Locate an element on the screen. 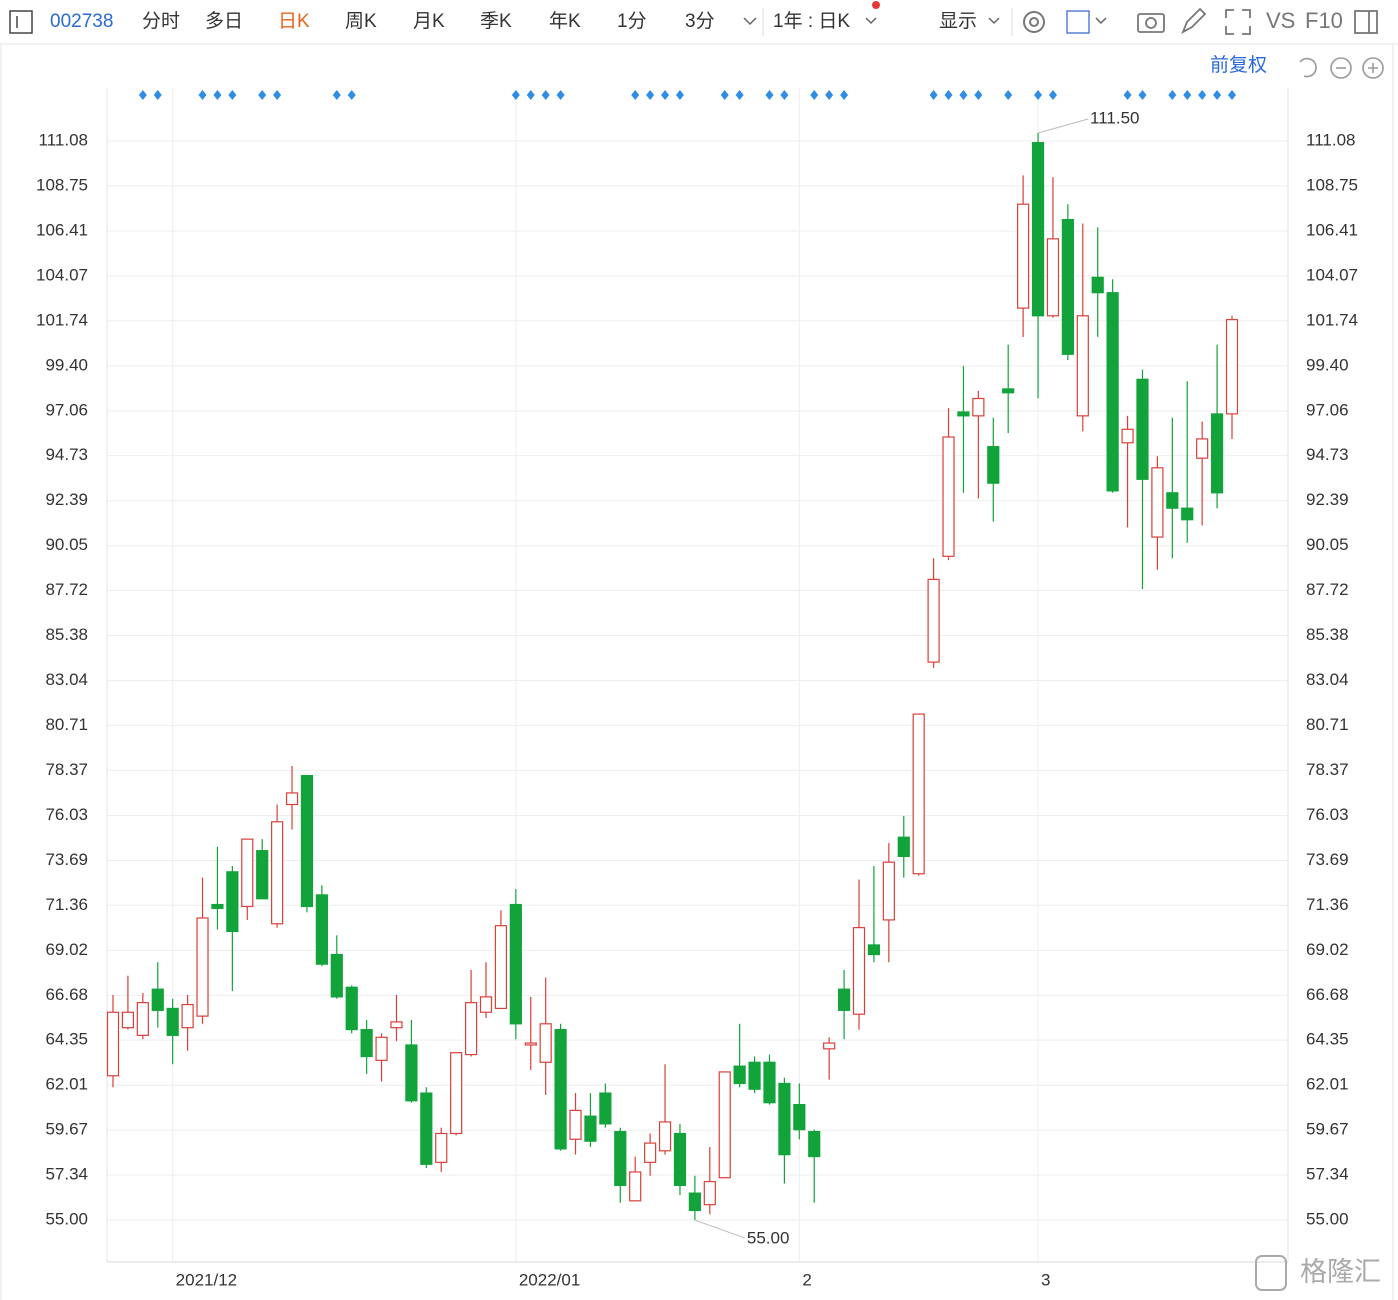 Image resolution: width=1398 pixels, height=1300 pixels. y2-tick-label: 94.73 is located at coordinates (1327, 454).